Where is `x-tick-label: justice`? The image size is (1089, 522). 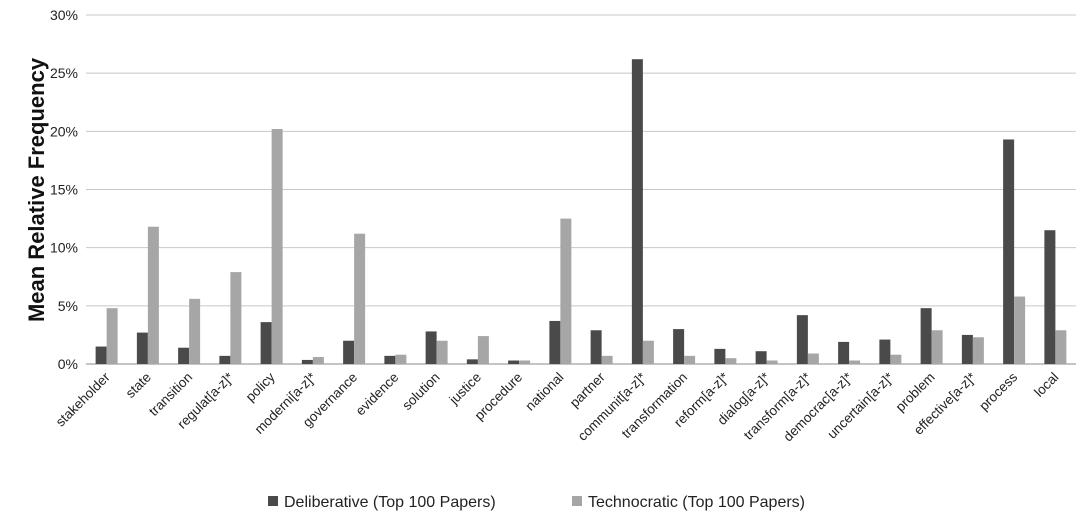
x-tick-label: justice is located at coordinates (465, 389).